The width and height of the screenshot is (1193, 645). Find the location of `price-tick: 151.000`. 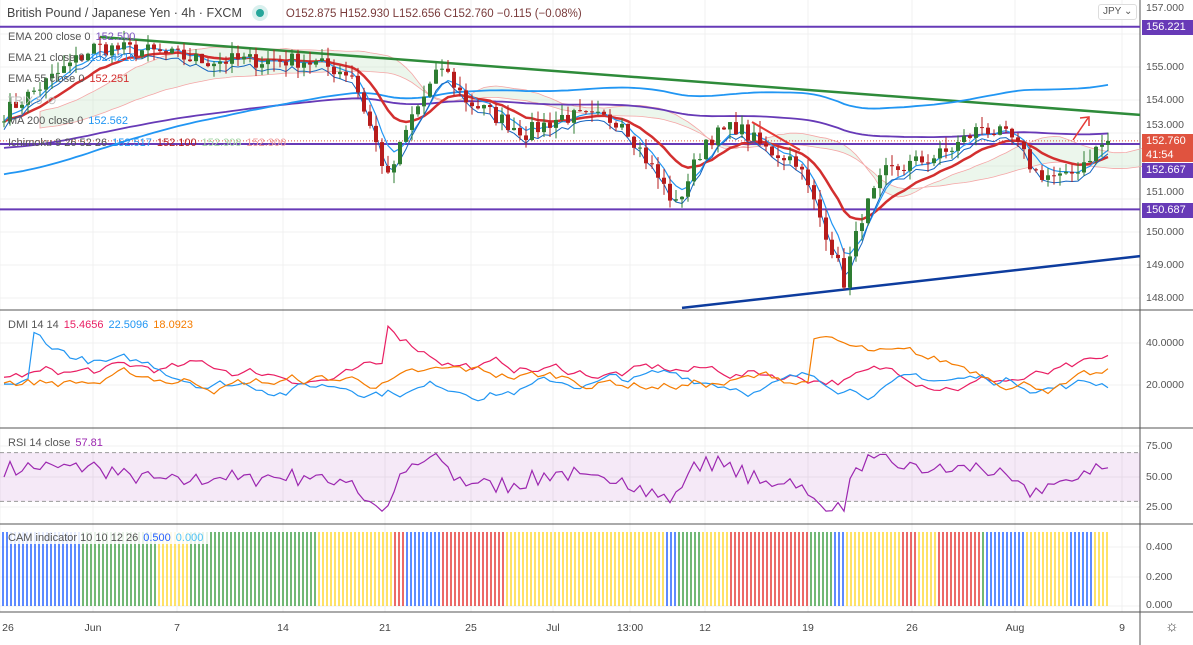

price-tick: 151.000 is located at coordinates (1165, 192).